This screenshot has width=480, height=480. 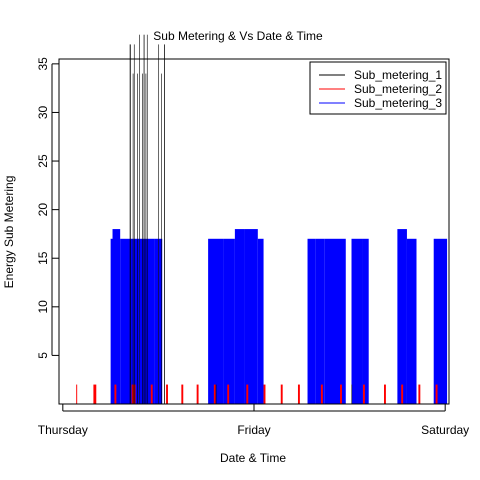 I want to click on y-tick-label-30: 30, so click(x=43, y=112).